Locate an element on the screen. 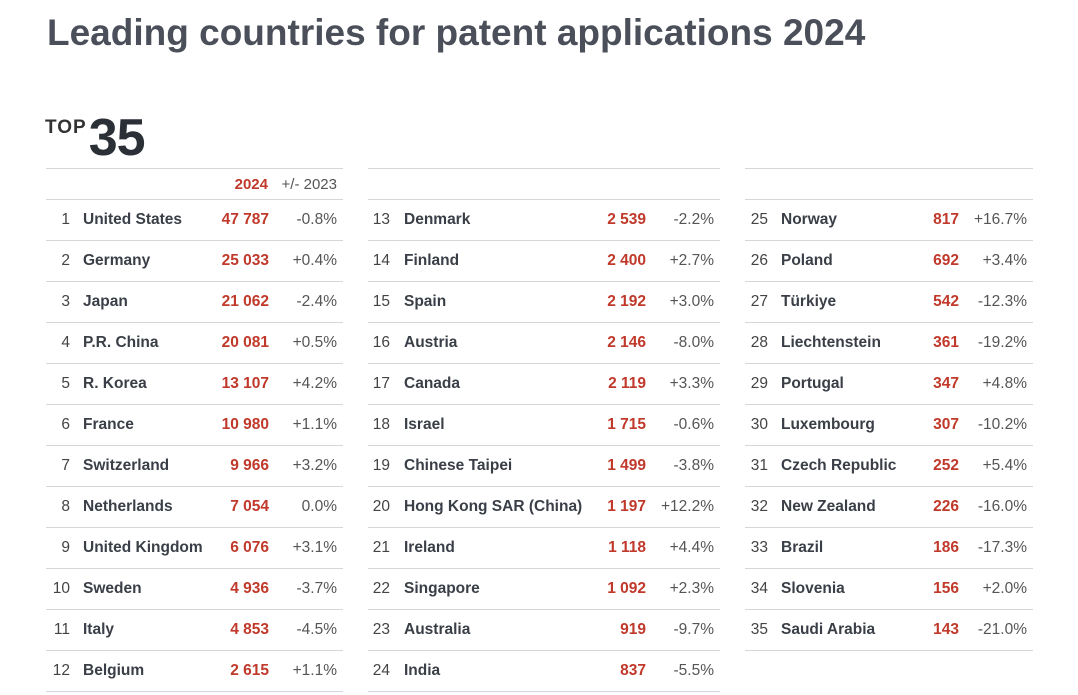 Image resolution: width=1078 pixels, height=695 pixels. row-rank: 8 is located at coordinates (65, 506).